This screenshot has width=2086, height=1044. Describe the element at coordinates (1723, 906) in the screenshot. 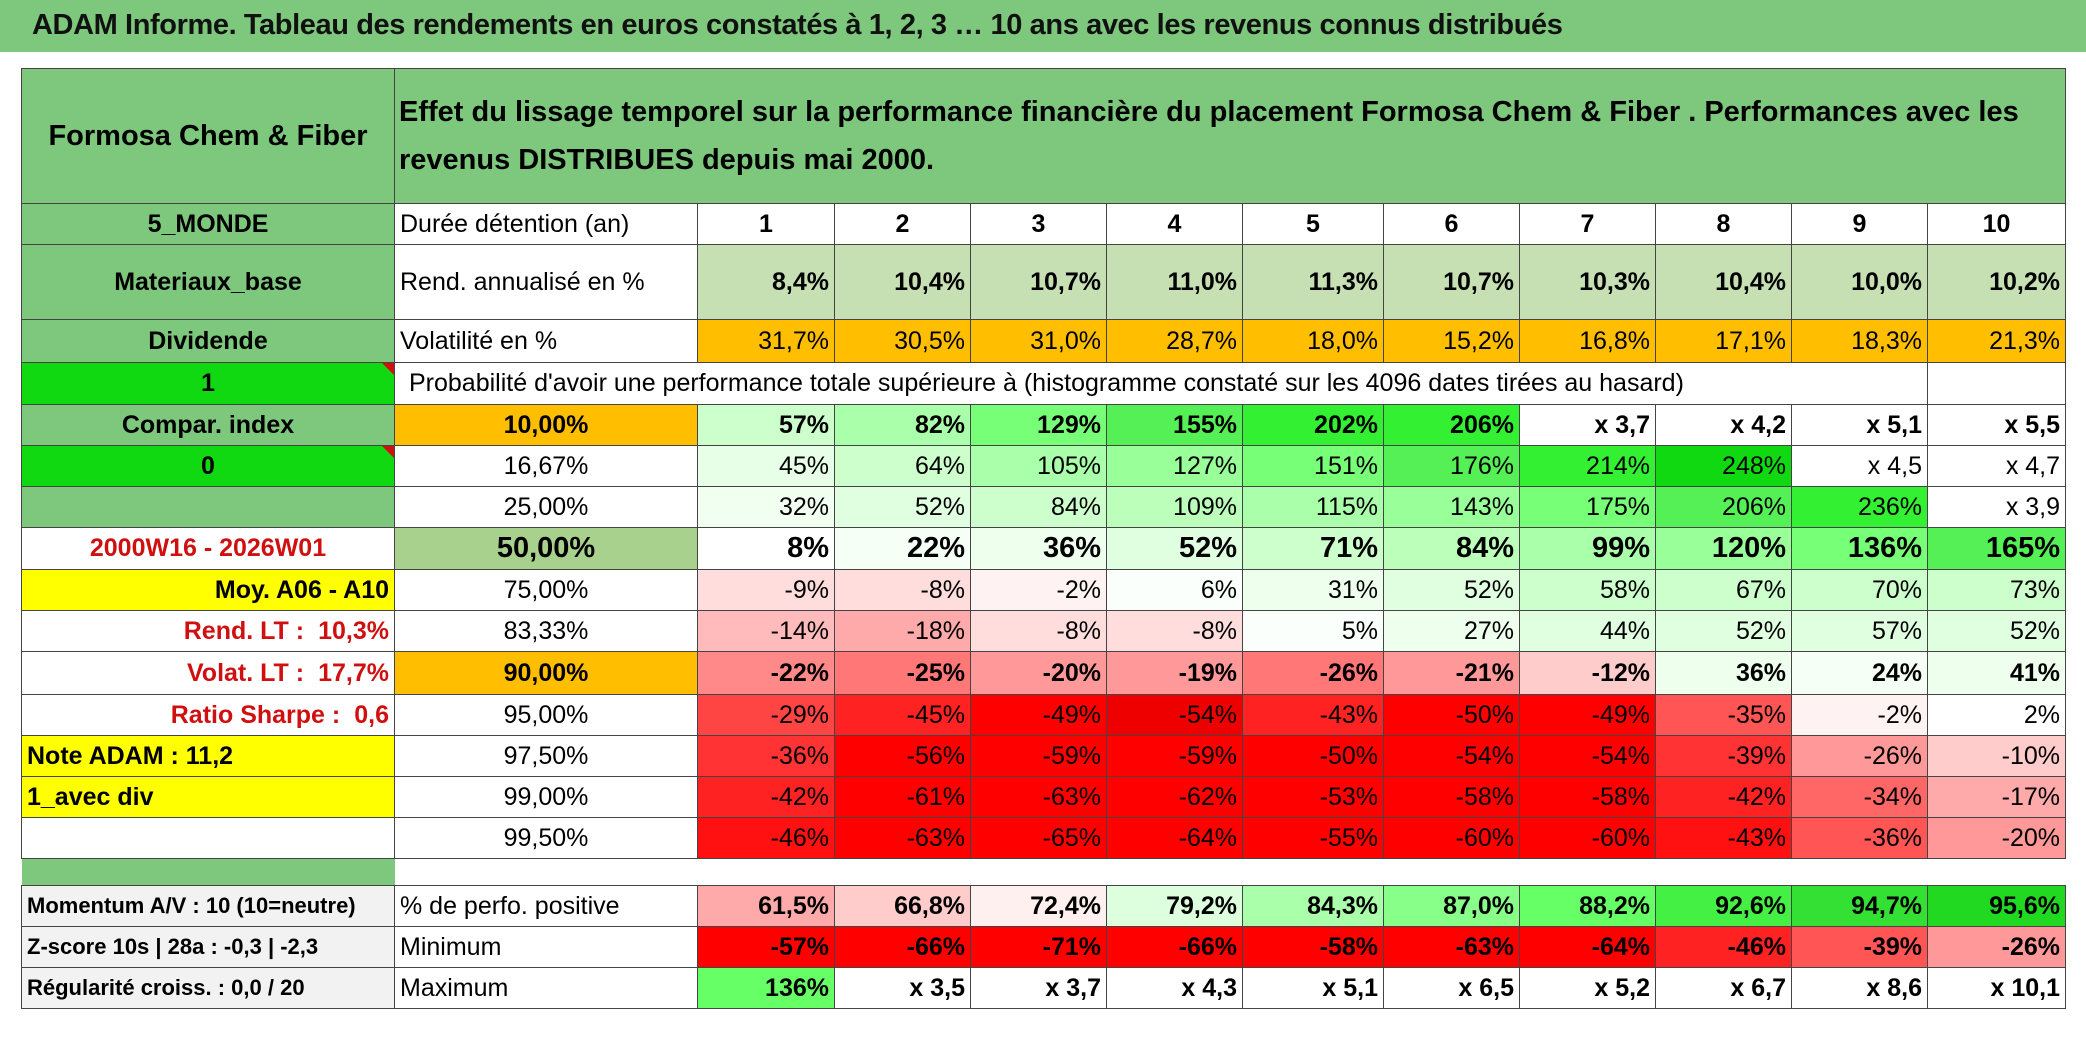

I see `perfo_pos-value: 92,6%` at that location.